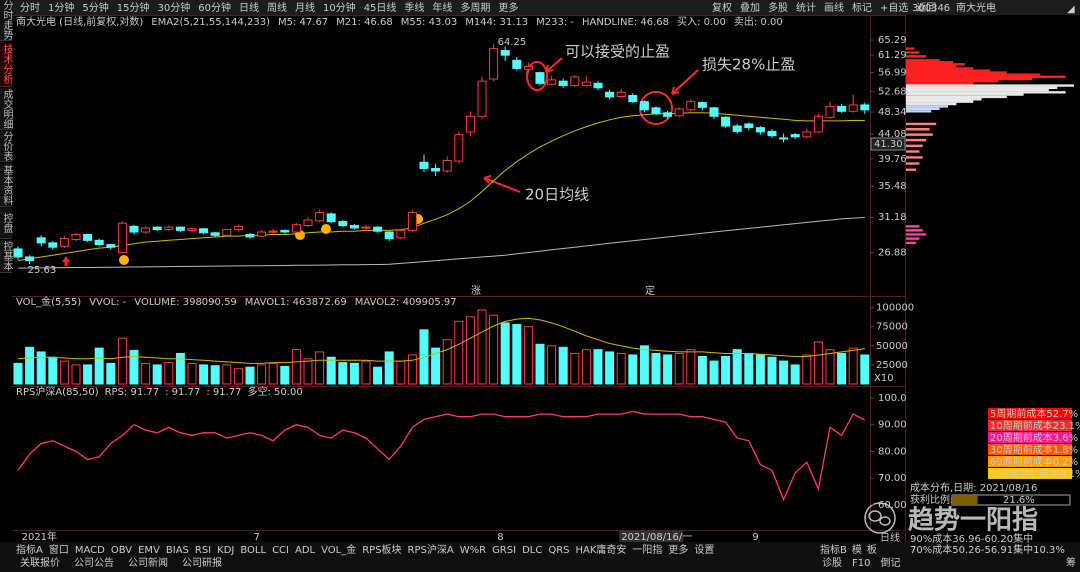 This screenshot has width=1080, height=572. What do you see at coordinates (926, 8) in the screenshot?
I see `tool-button: 返回` at bounding box center [926, 8].